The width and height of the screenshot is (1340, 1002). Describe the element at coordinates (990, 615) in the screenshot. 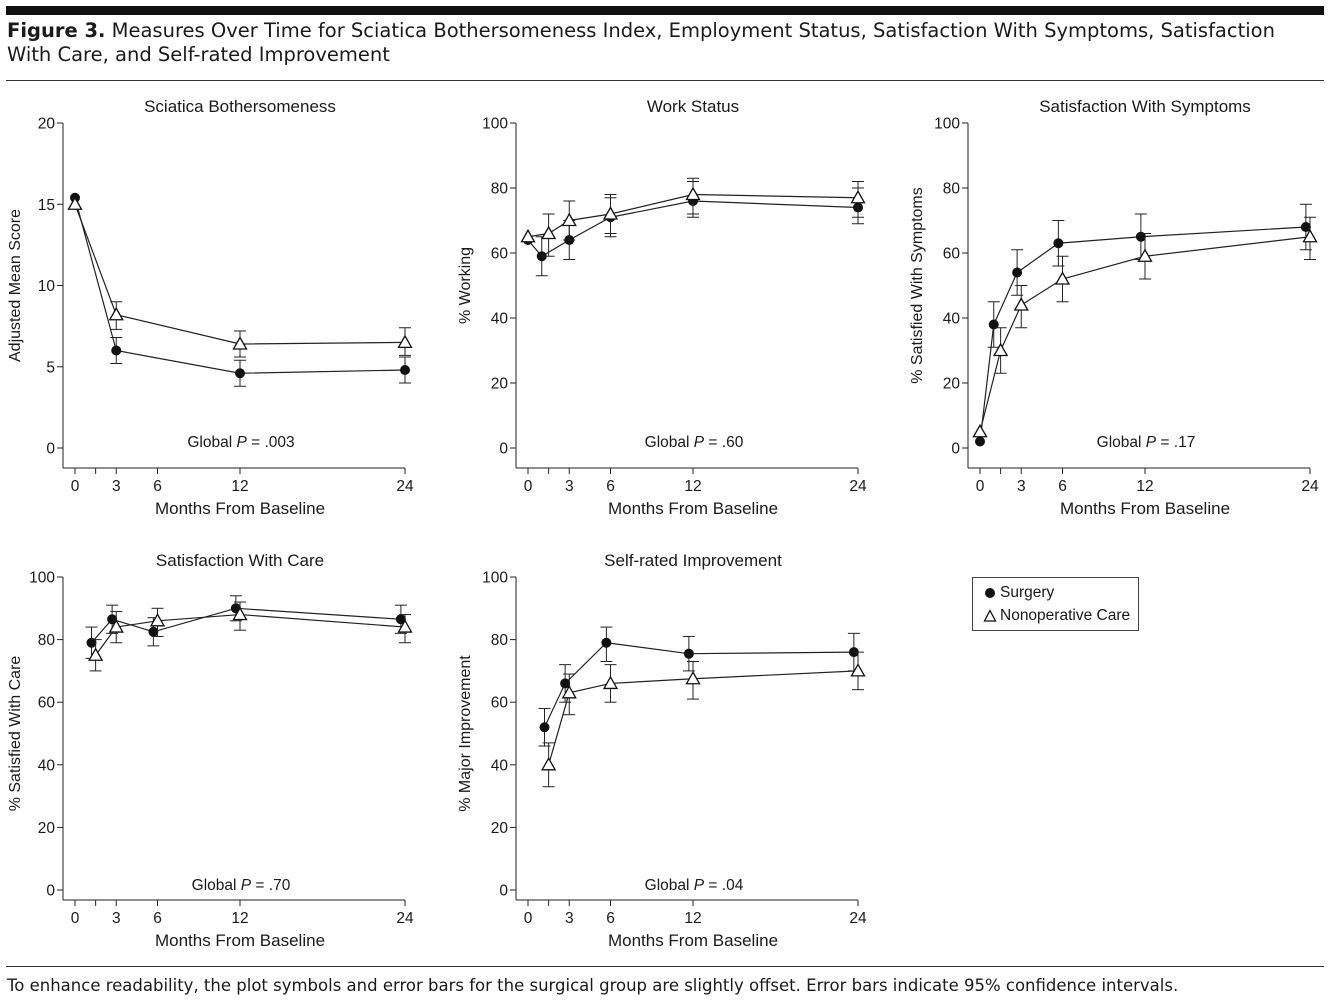

I see `open-triangle-marker-icon` at that location.